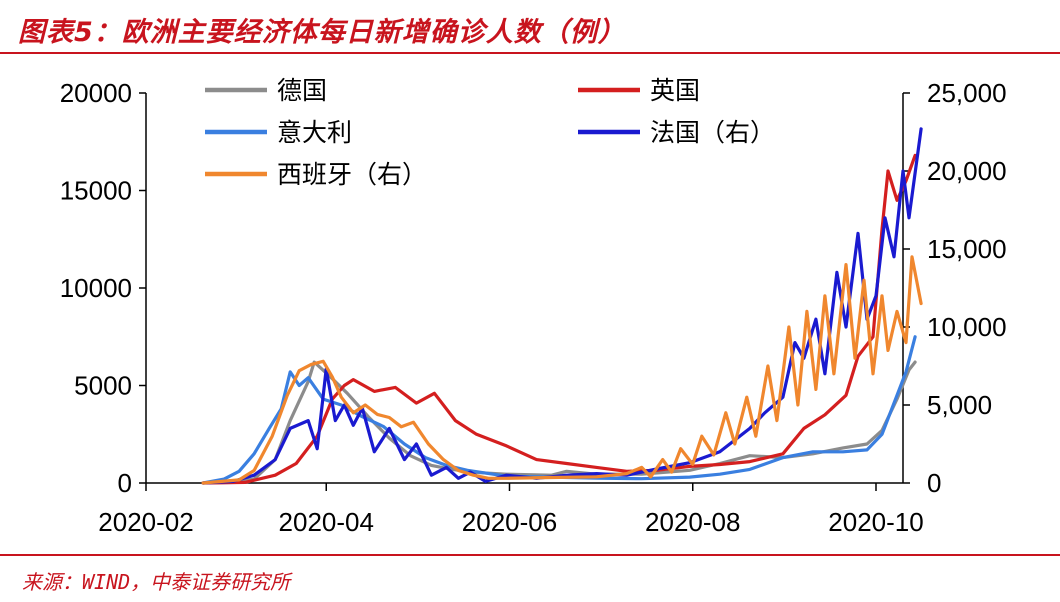 The width and height of the screenshot is (1060, 602). I want to click on x-tick-label: 2020-04, so click(326, 522).